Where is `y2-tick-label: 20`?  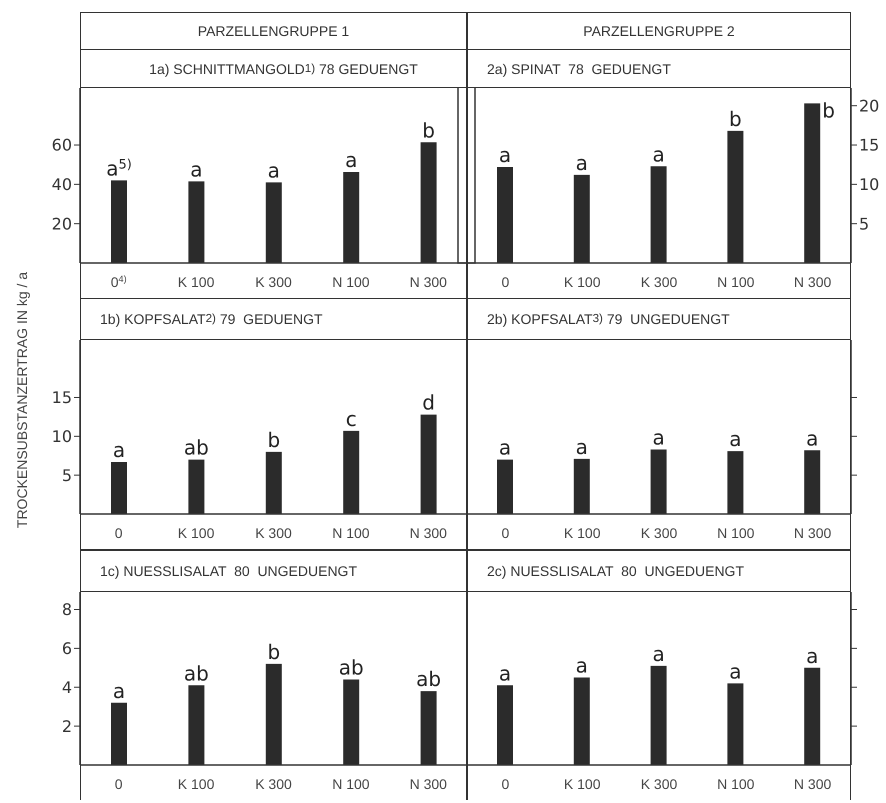 y2-tick-label: 20 is located at coordinates (869, 106).